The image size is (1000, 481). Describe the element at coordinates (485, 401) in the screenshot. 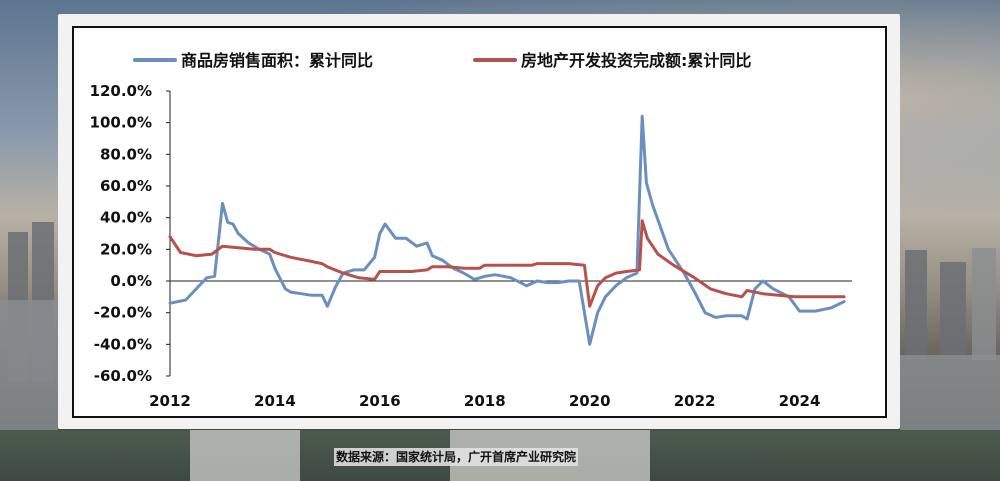

I see `x-tick-label: 2018` at that location.